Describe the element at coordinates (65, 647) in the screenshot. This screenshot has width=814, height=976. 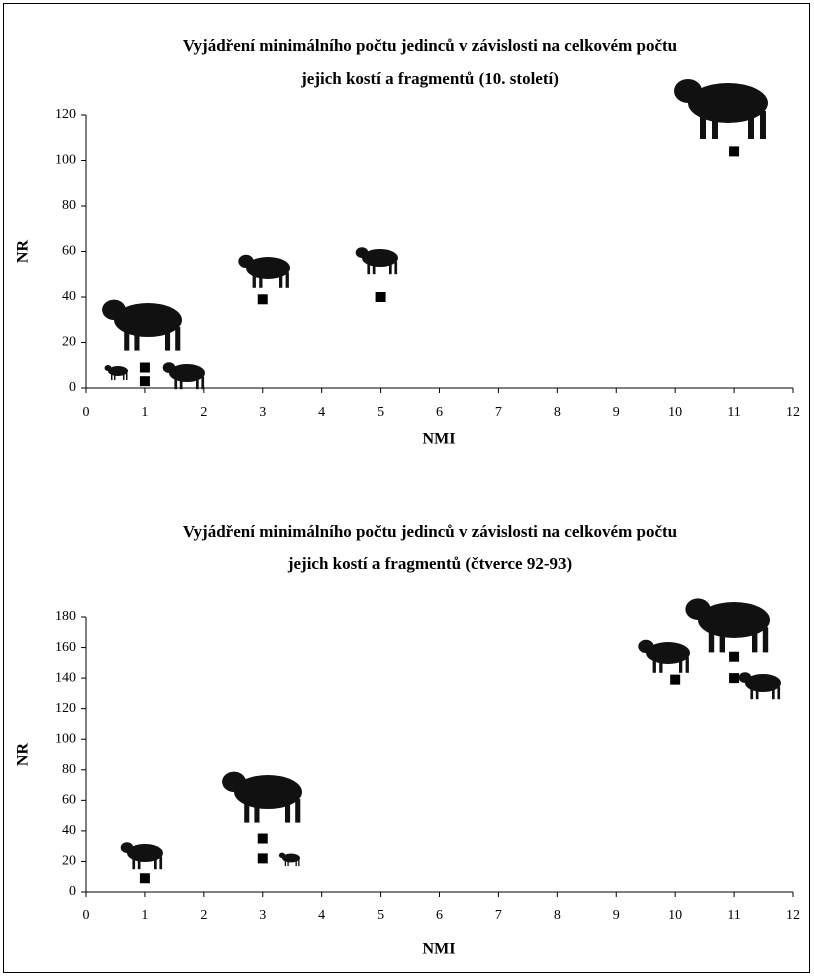
I see `y-tick-label: 160` at that location.